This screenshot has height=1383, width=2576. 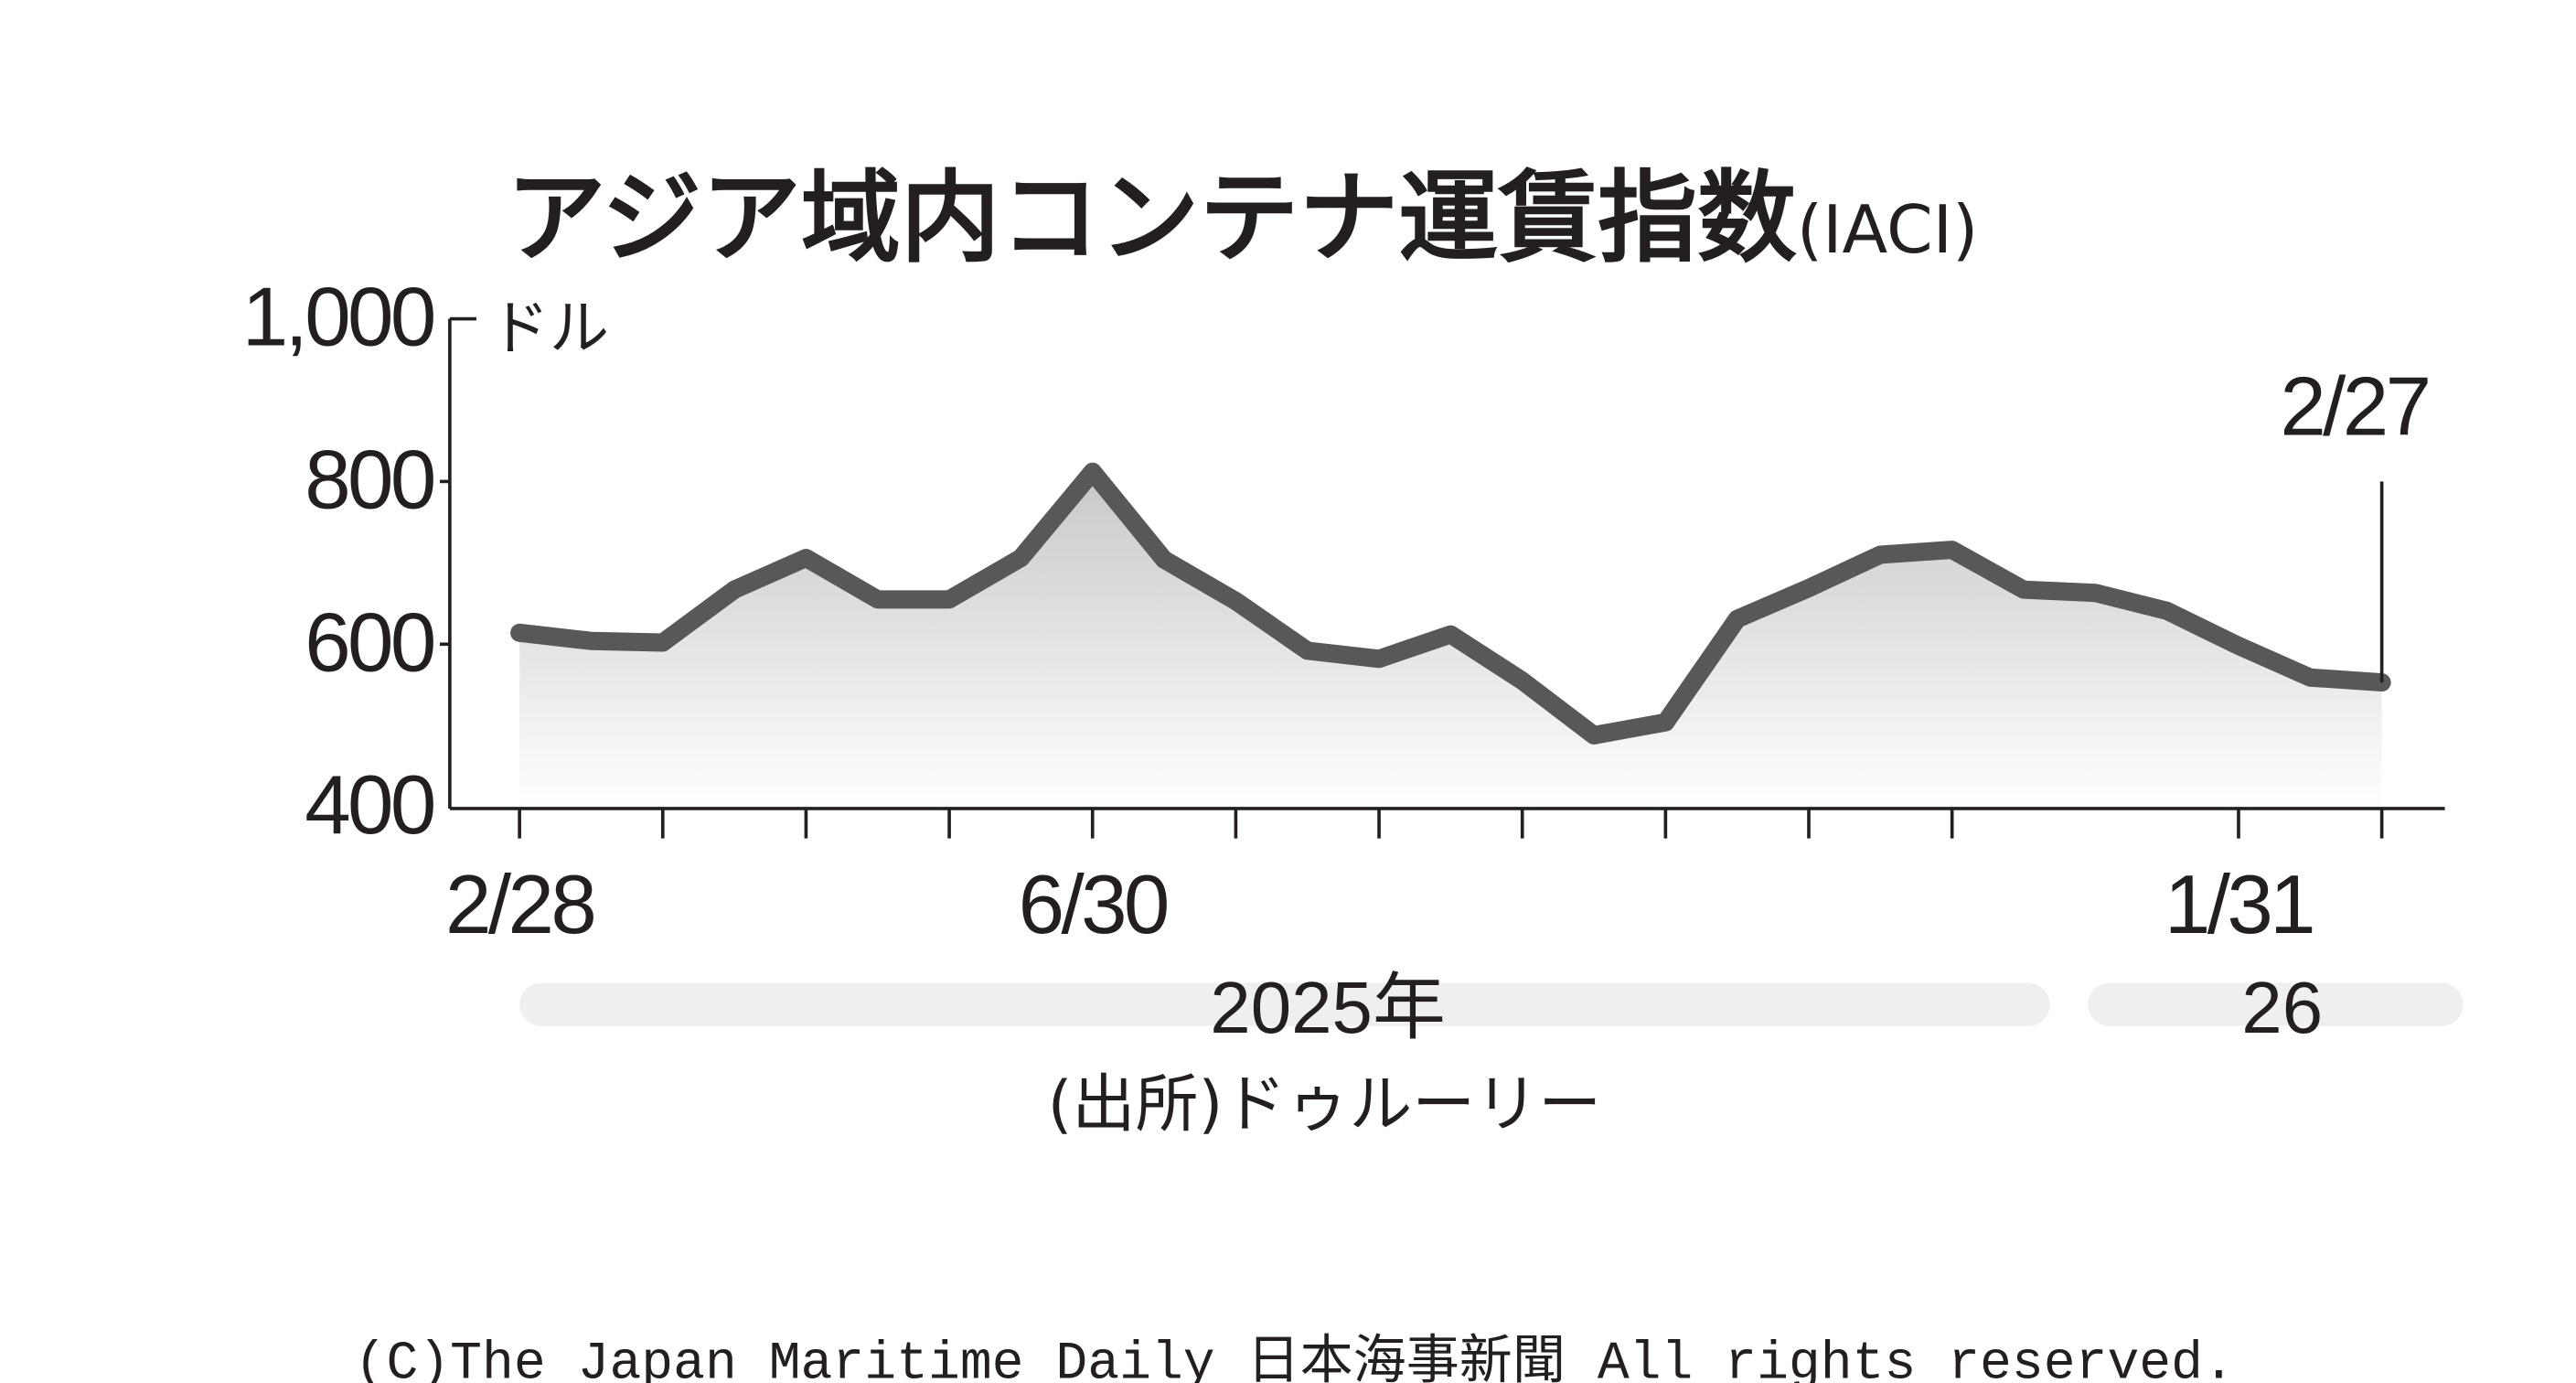 I want to click on y-tick-label: 400, so click(x=369, y=805).